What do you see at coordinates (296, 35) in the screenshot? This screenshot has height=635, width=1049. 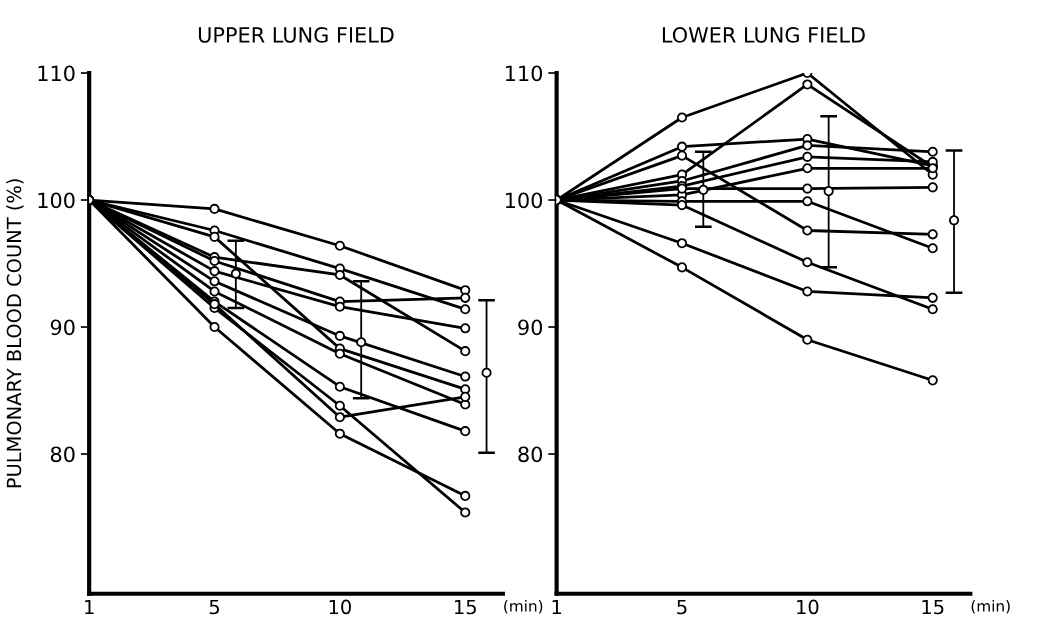 I see `chart-title: UPPER LUNG FIELD` at bounding box center [296, 35].